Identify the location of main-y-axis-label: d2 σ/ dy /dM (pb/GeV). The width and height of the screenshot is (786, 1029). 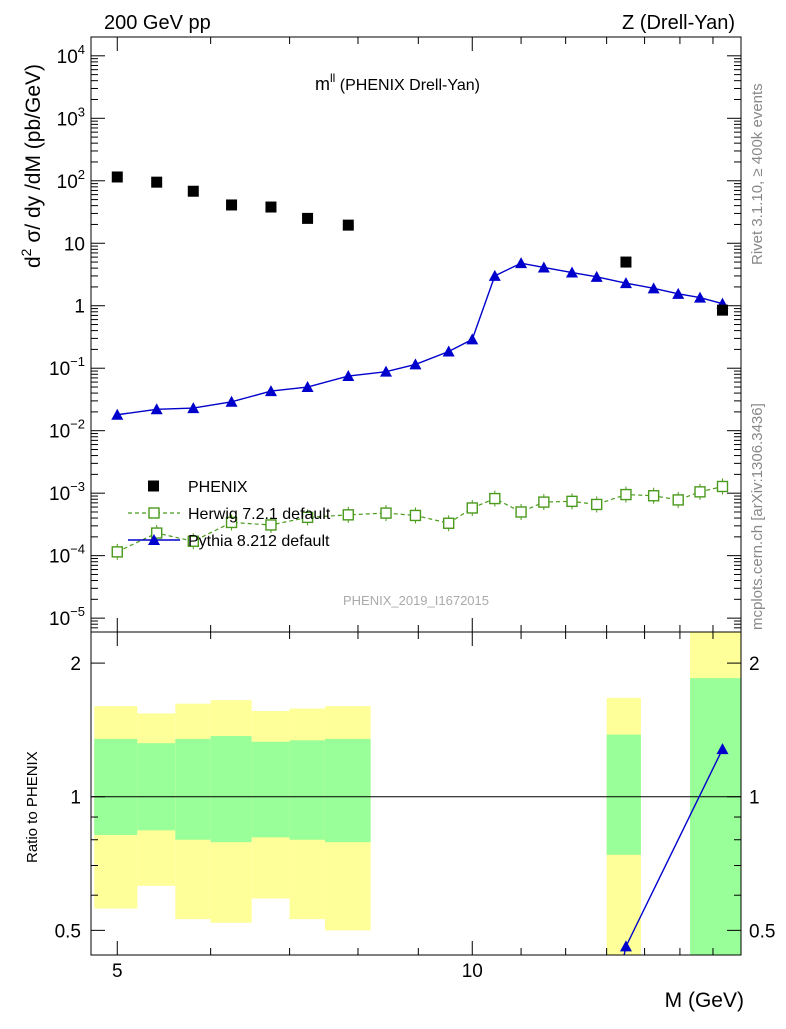
(31, 166).